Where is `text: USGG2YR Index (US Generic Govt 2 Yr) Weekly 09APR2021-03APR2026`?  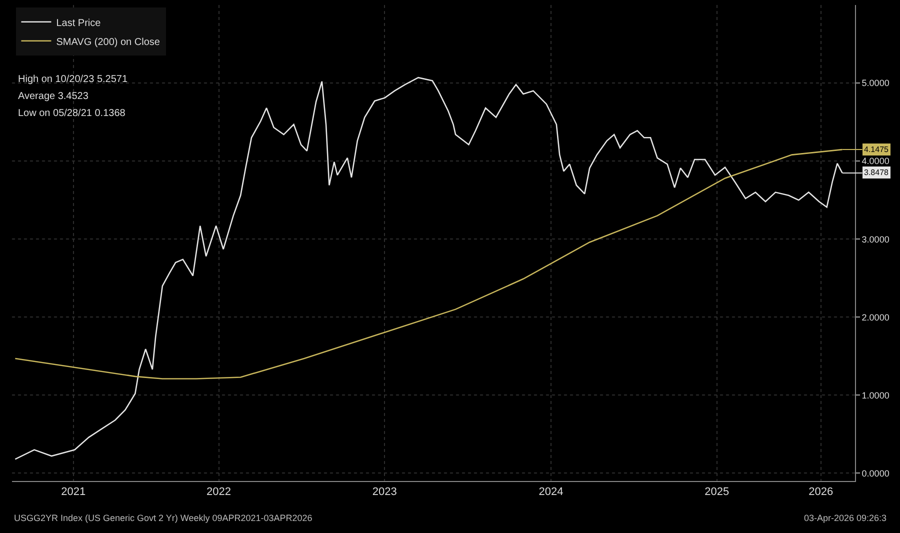
text: USGG2YR Index (US Generic Govt 2 Yr) Weekly 09APR2021-03APR2026 is located at coordinates (163, 518).